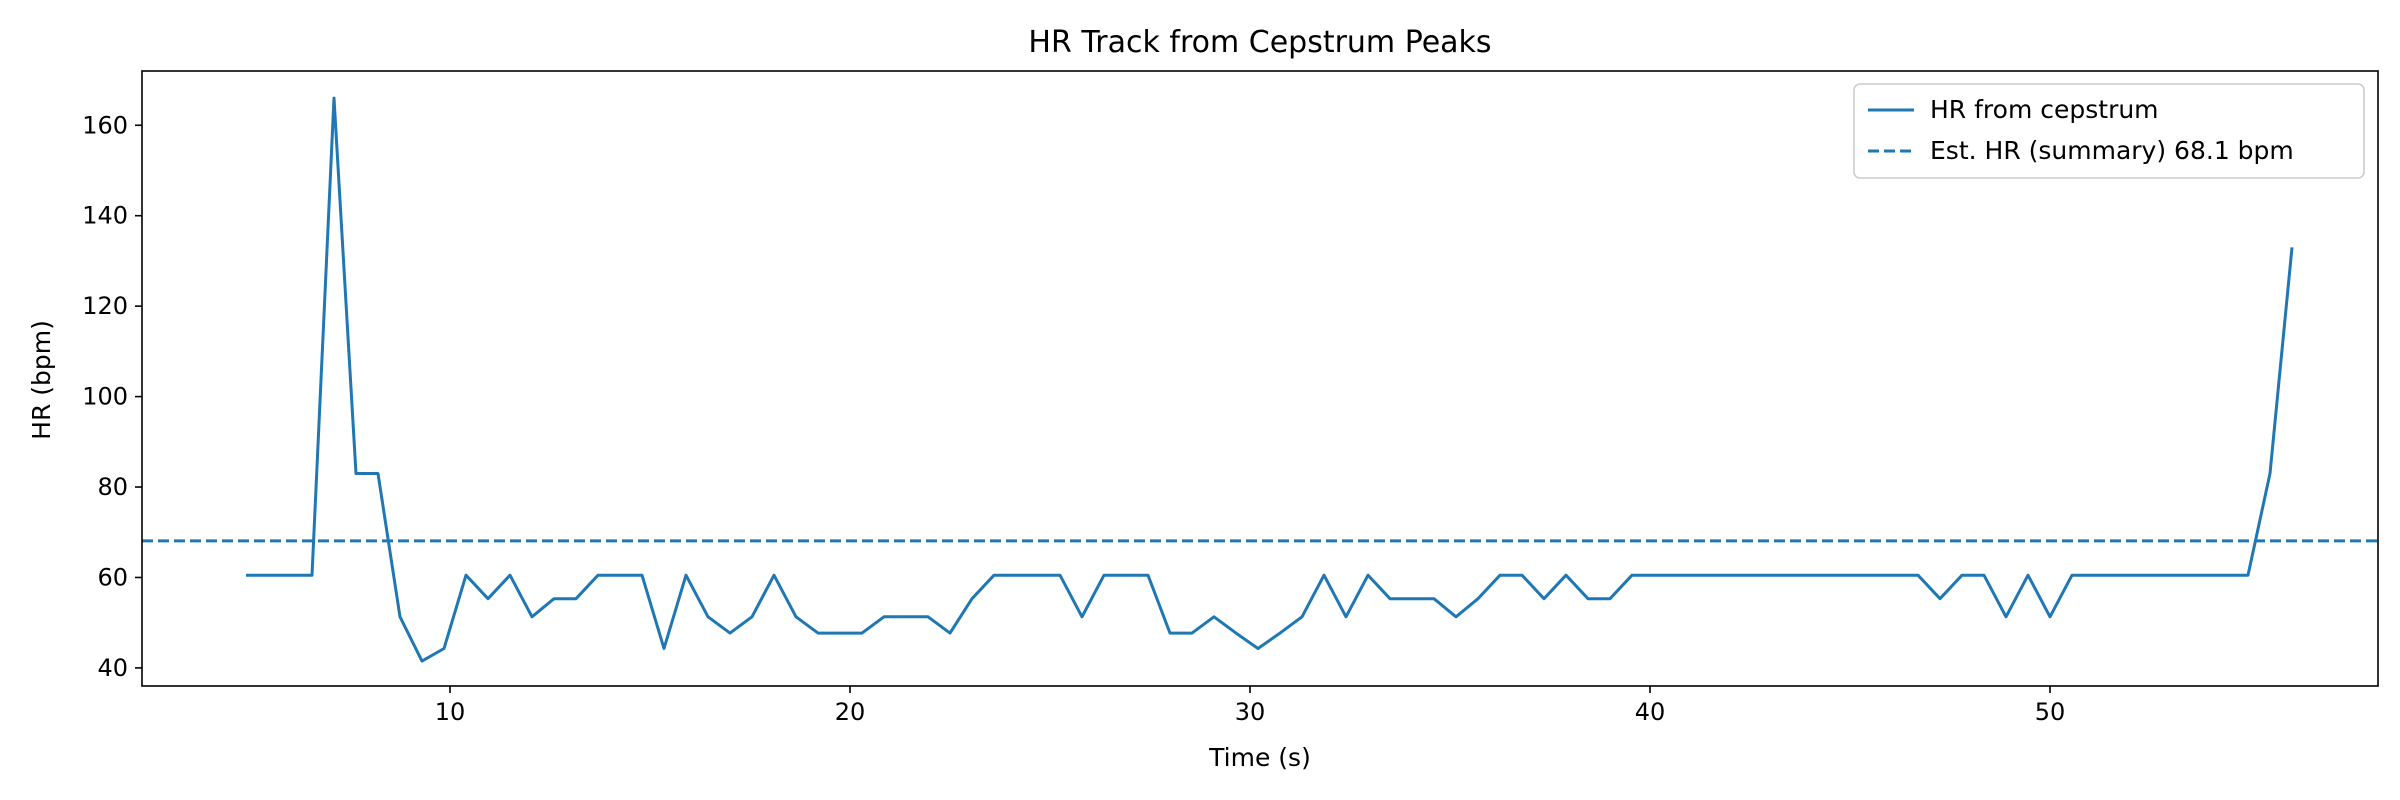 The width and height of the screenshot is (2400, 800). I want to click on y-tick-label: 80, so click(112, 487).